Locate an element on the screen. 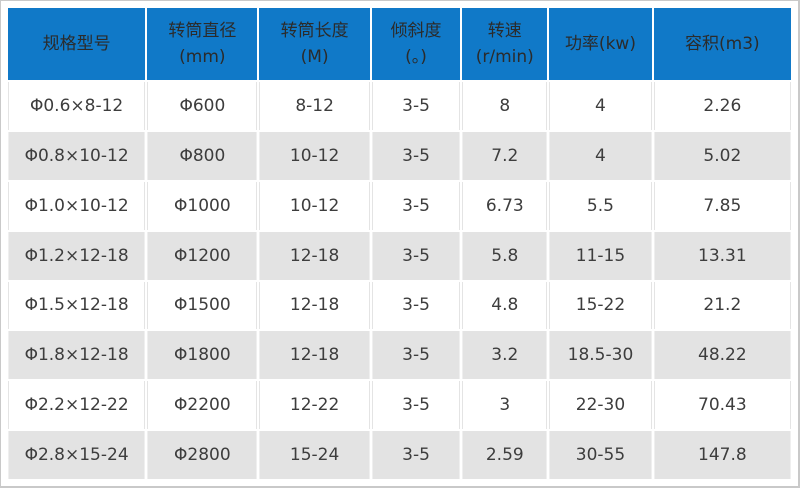 The height and width of the screenshot is (488, 800). table-cell: Φ1800 is located at coordinates (202, 355).